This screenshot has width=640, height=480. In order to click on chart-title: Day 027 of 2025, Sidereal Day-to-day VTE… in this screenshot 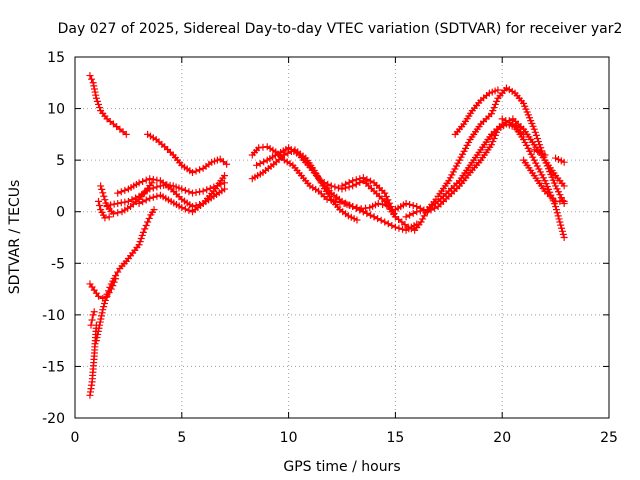, I will do `click(340, 29)`.